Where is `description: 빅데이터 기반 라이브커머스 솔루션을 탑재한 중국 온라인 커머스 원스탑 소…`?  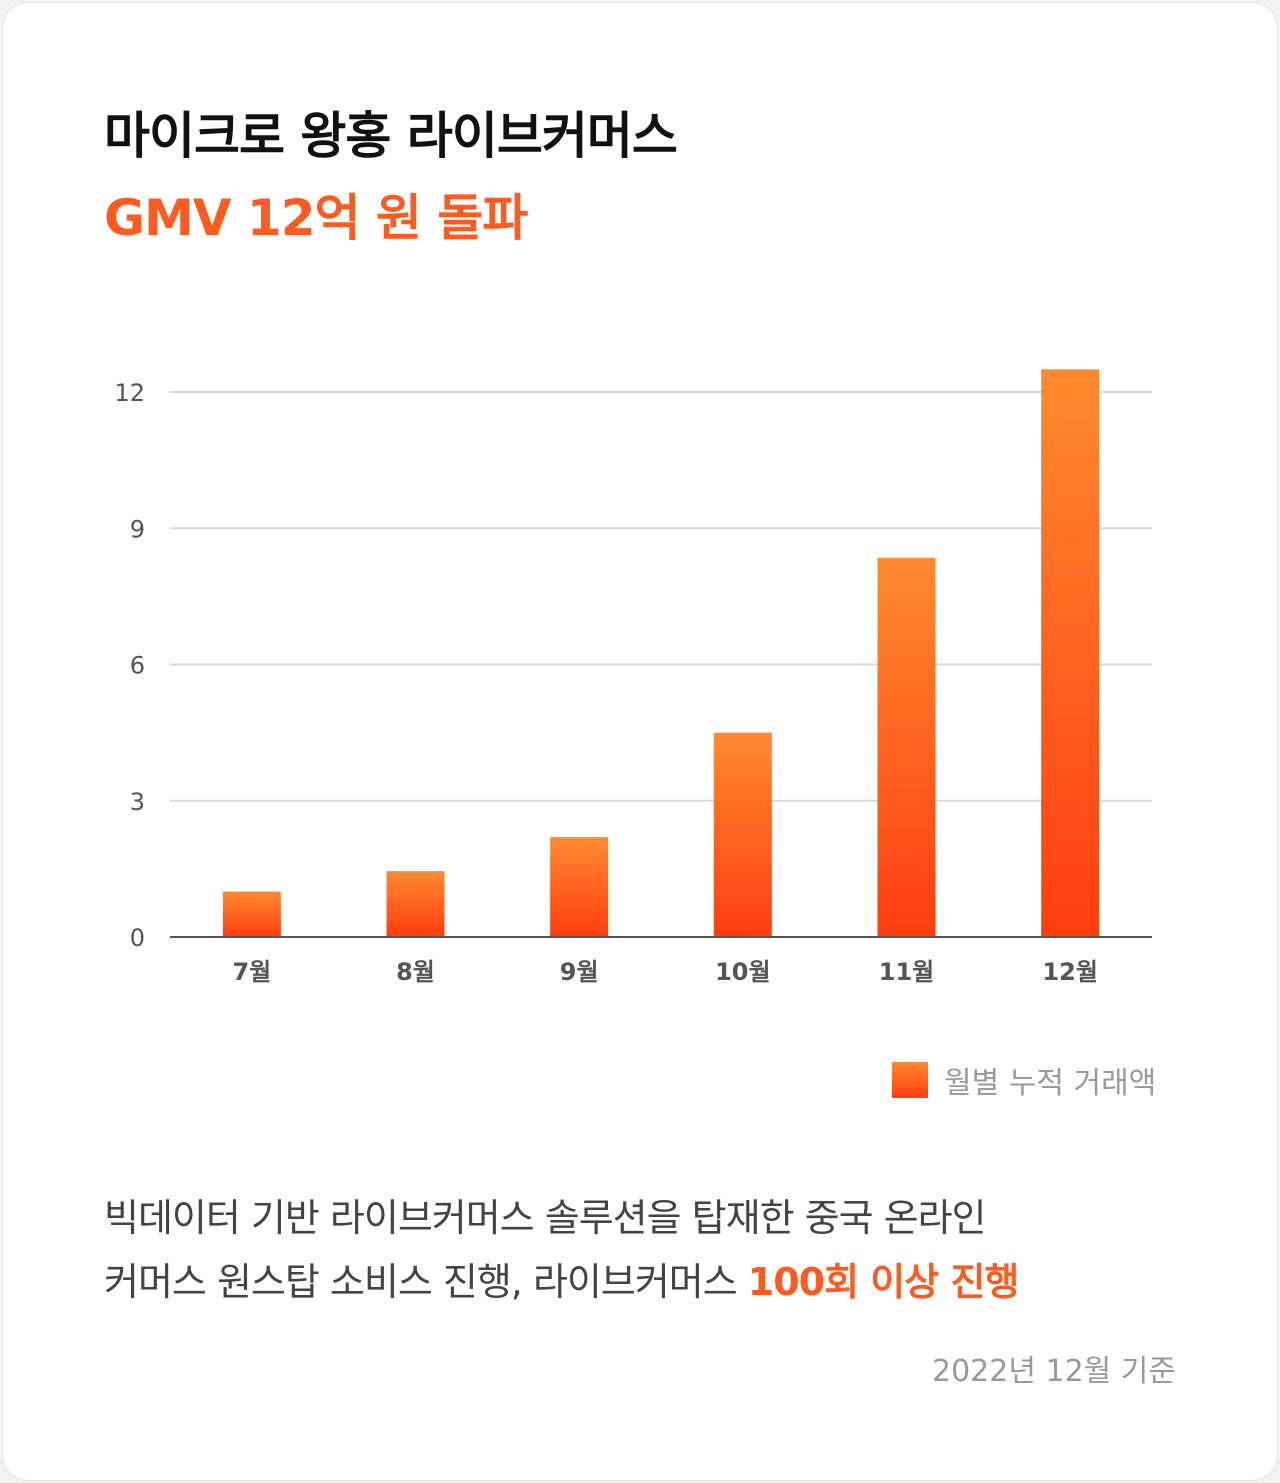
description: 빅데이터 기반 라이브커머스 솔루션을 탑재한 중국 온라인 커머스 원스탑 소… is located at coordinates (562, 1250).